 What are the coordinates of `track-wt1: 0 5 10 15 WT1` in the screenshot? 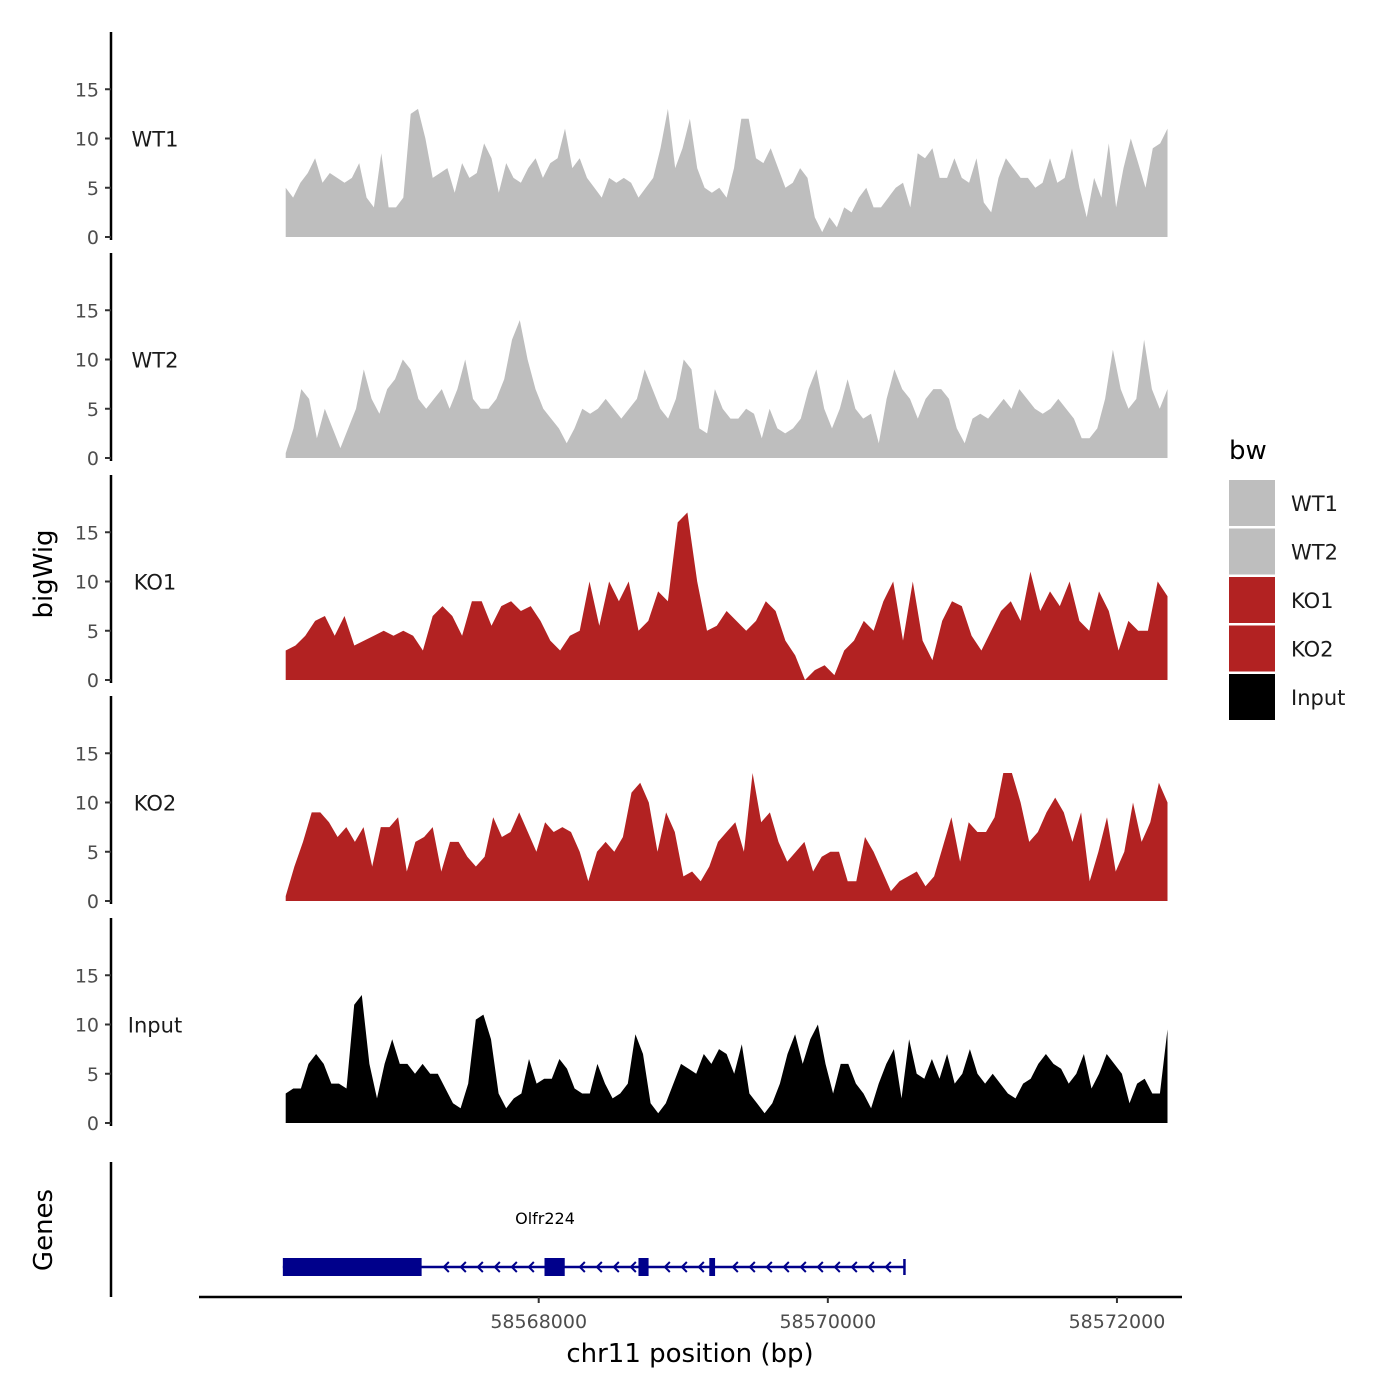 It's located at (621, 140).